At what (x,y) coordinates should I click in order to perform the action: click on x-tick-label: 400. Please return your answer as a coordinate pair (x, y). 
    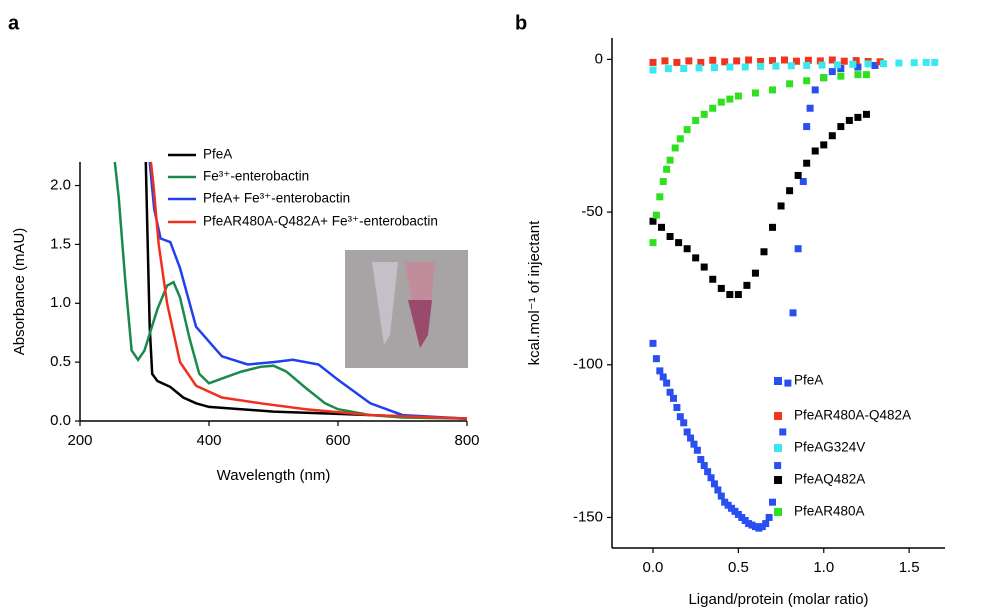
    Looking at the image, I should click on (208, 440).